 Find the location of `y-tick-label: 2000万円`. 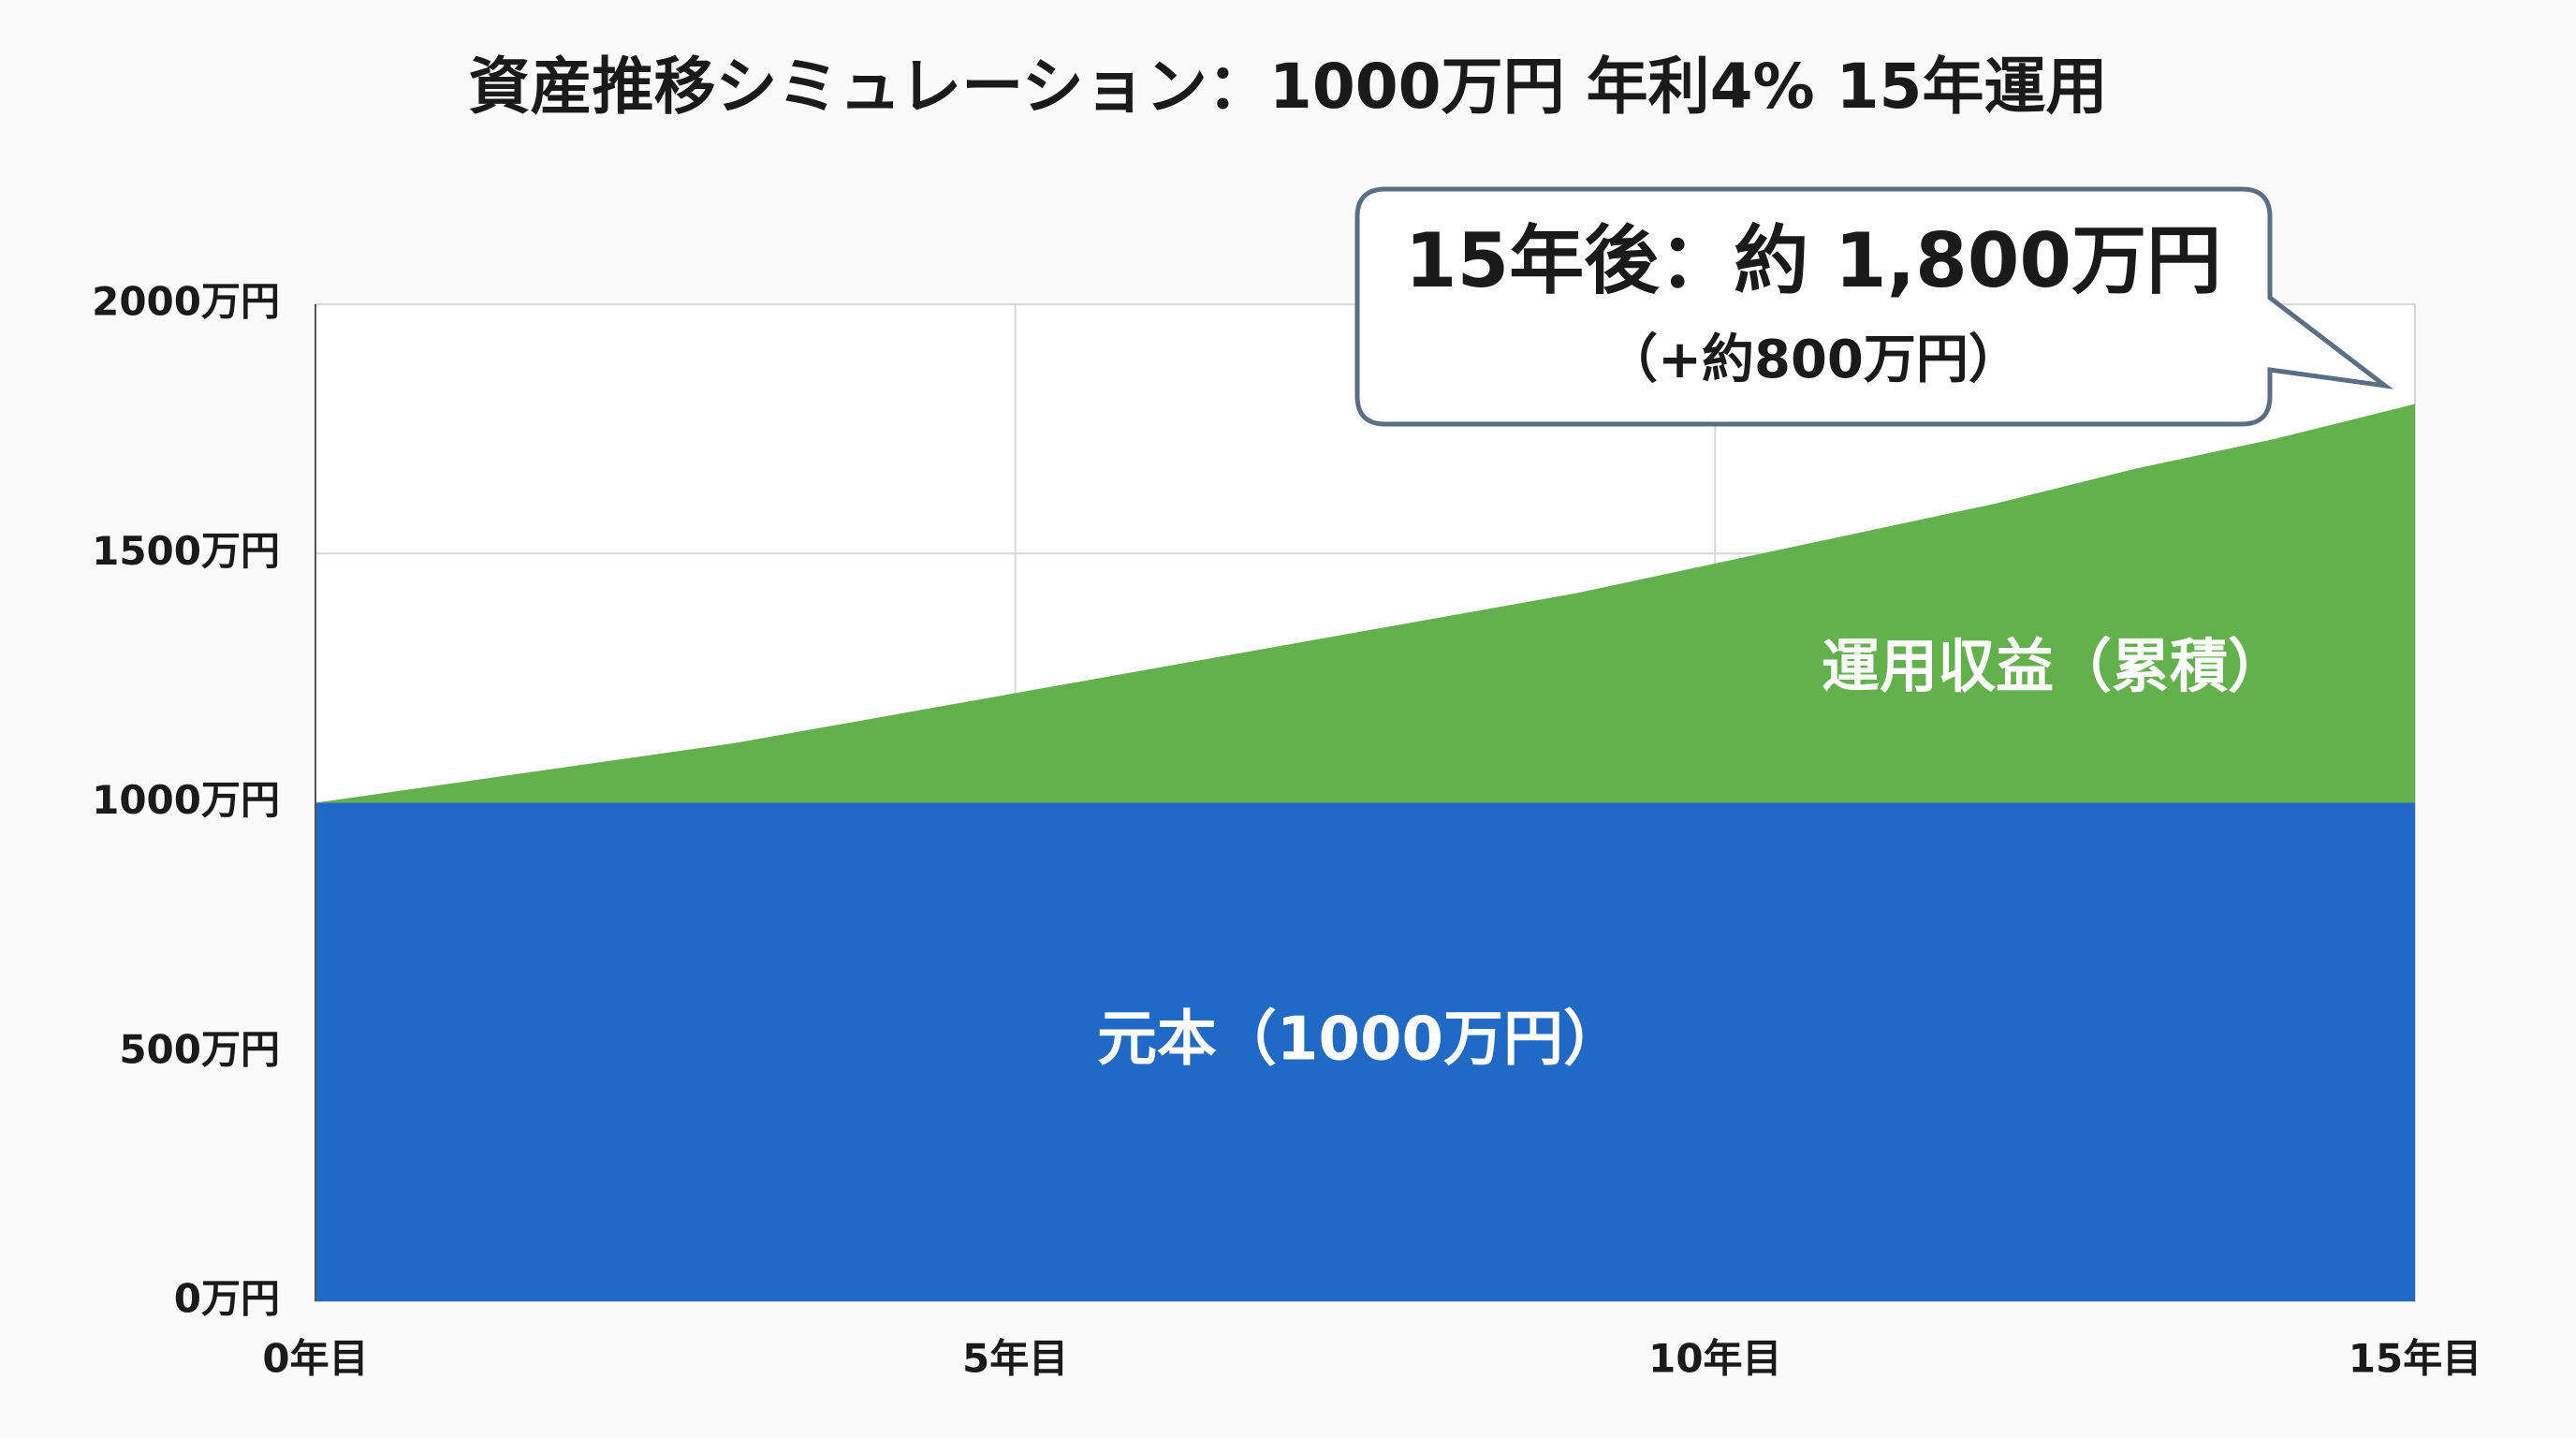

y-tick-label: 2000万円 is located at coordinates (186, 302).